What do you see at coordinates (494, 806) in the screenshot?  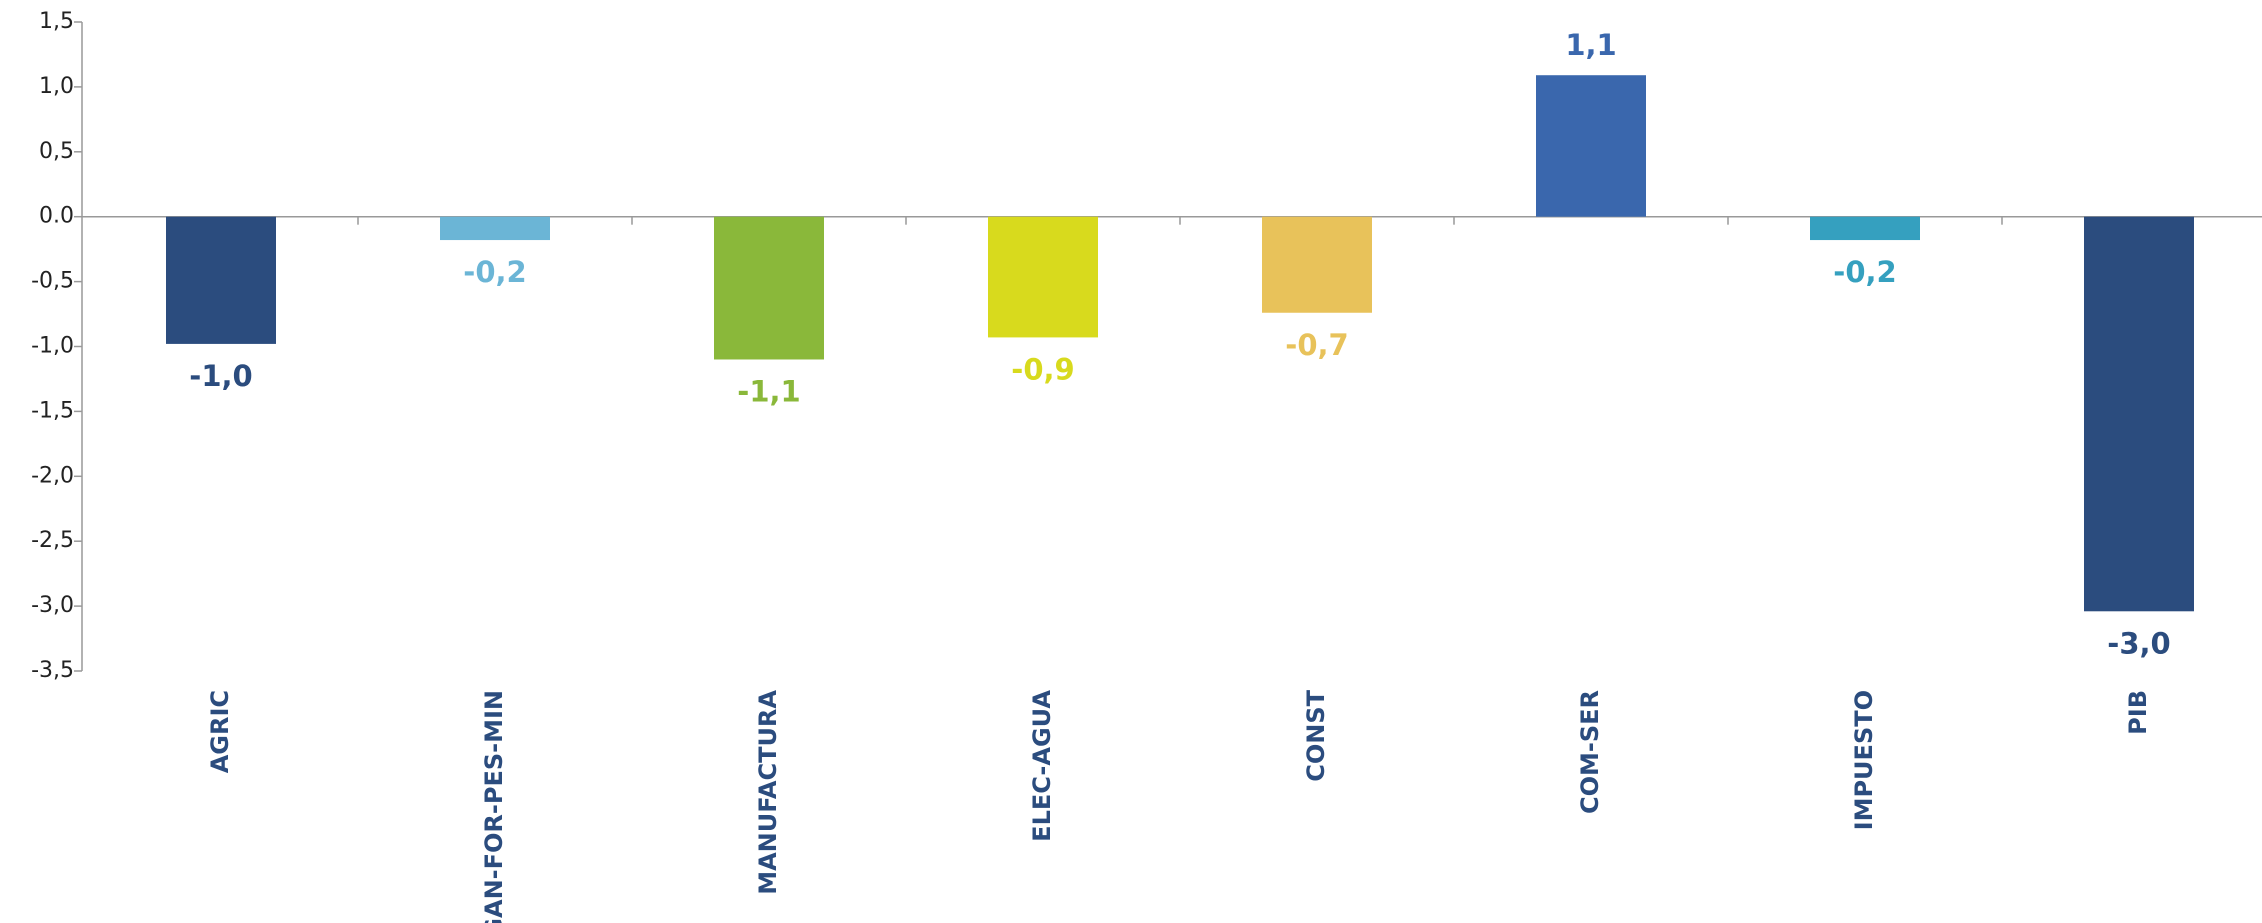 I see `x-tick-label: GAN-FOR-PES-MIN` at bounding box center [494, 806].